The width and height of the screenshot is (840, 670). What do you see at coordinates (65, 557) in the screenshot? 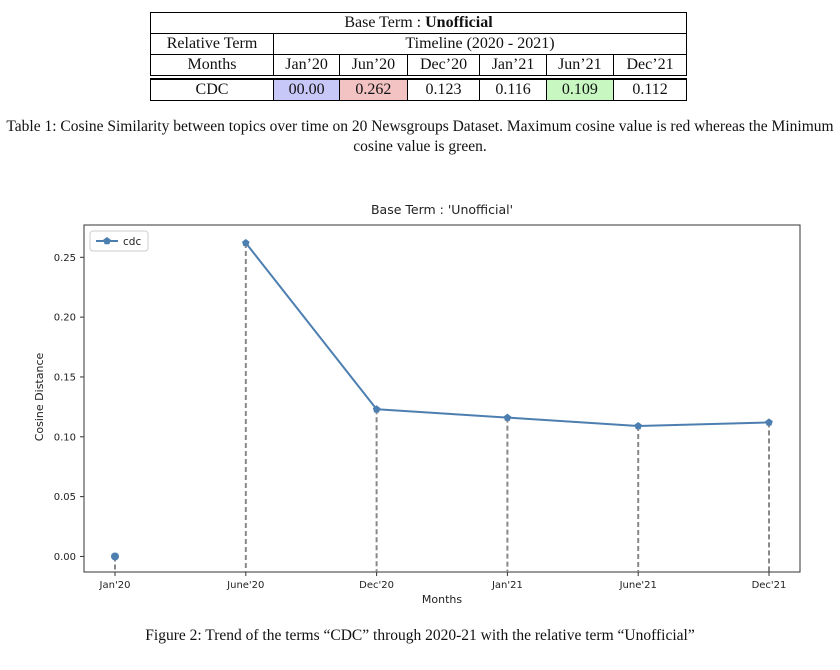
I see `y-tick-label: 0.00` at bounding box center [65, 557].